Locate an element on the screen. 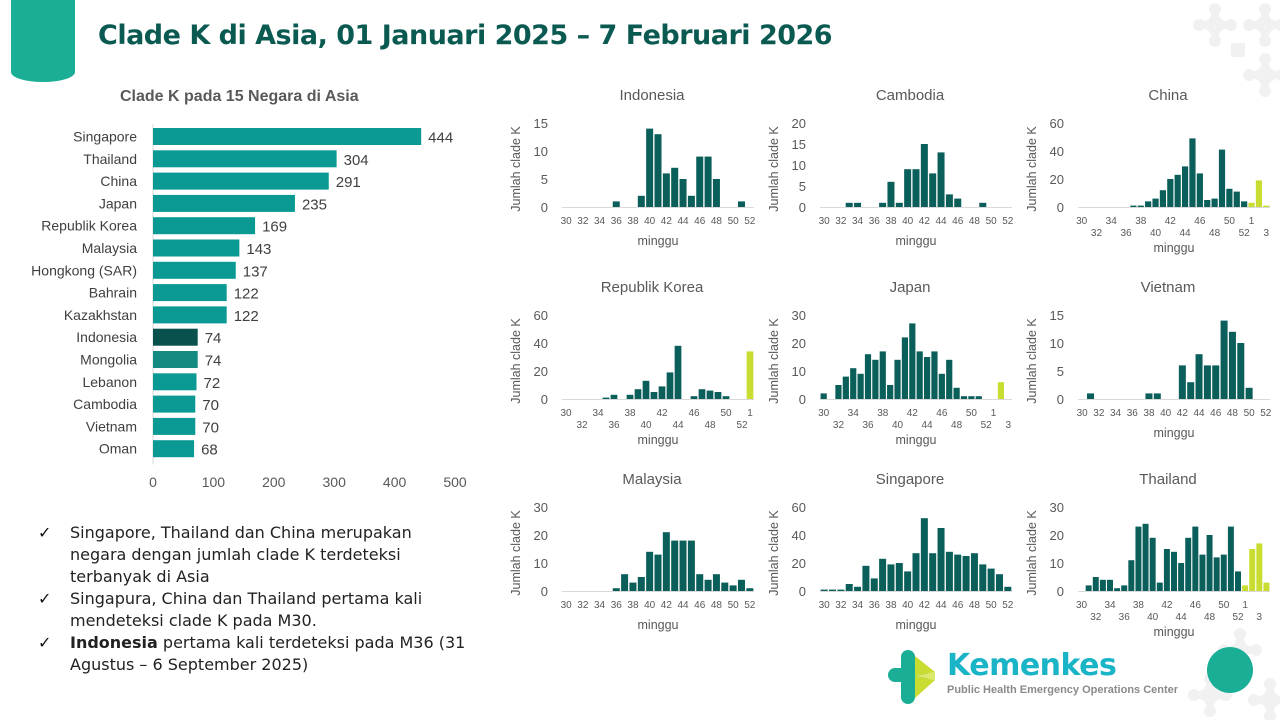 The height and width of the screenshot is (720, 1280). y-tick-label: 10 is located at coordinates (1057, 563).